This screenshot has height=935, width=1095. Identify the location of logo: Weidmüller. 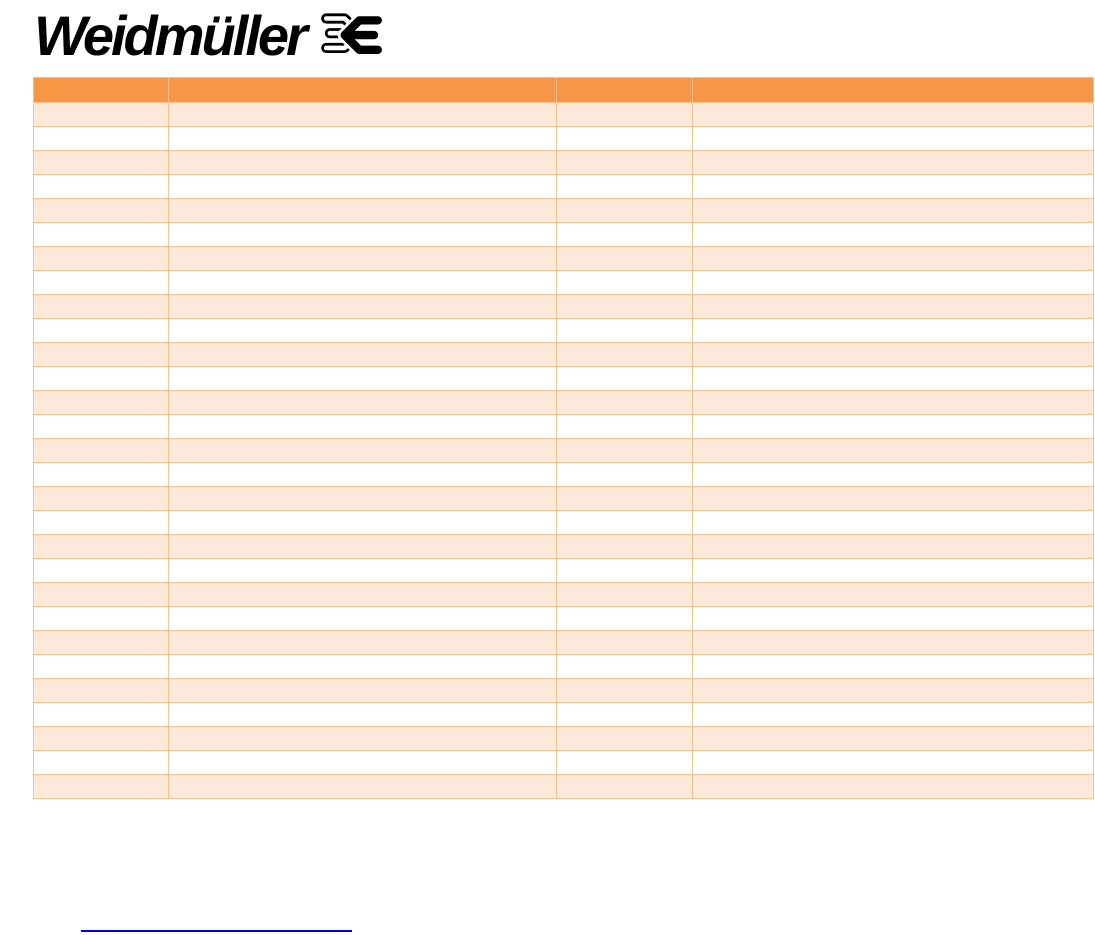
(210, 36).